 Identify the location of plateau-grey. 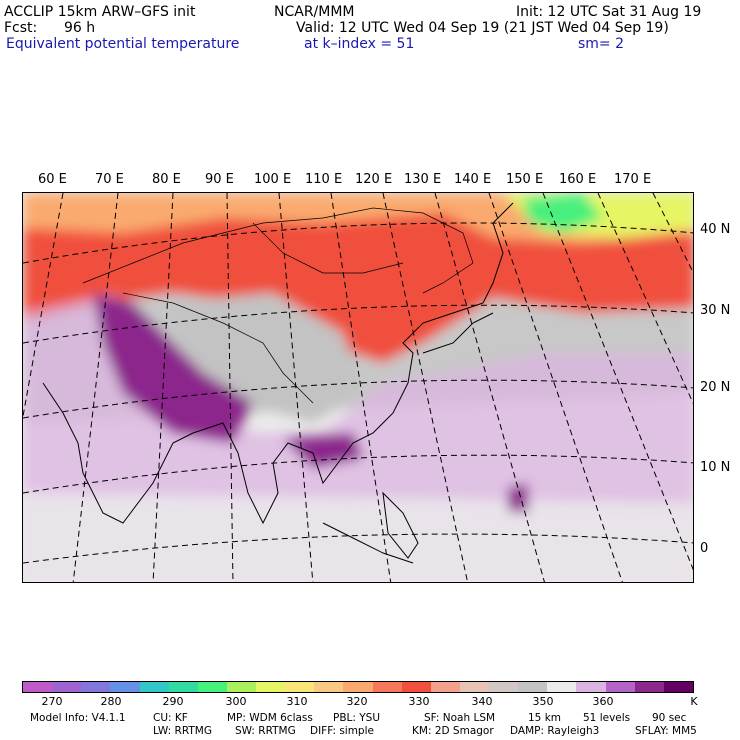
(263, 358).